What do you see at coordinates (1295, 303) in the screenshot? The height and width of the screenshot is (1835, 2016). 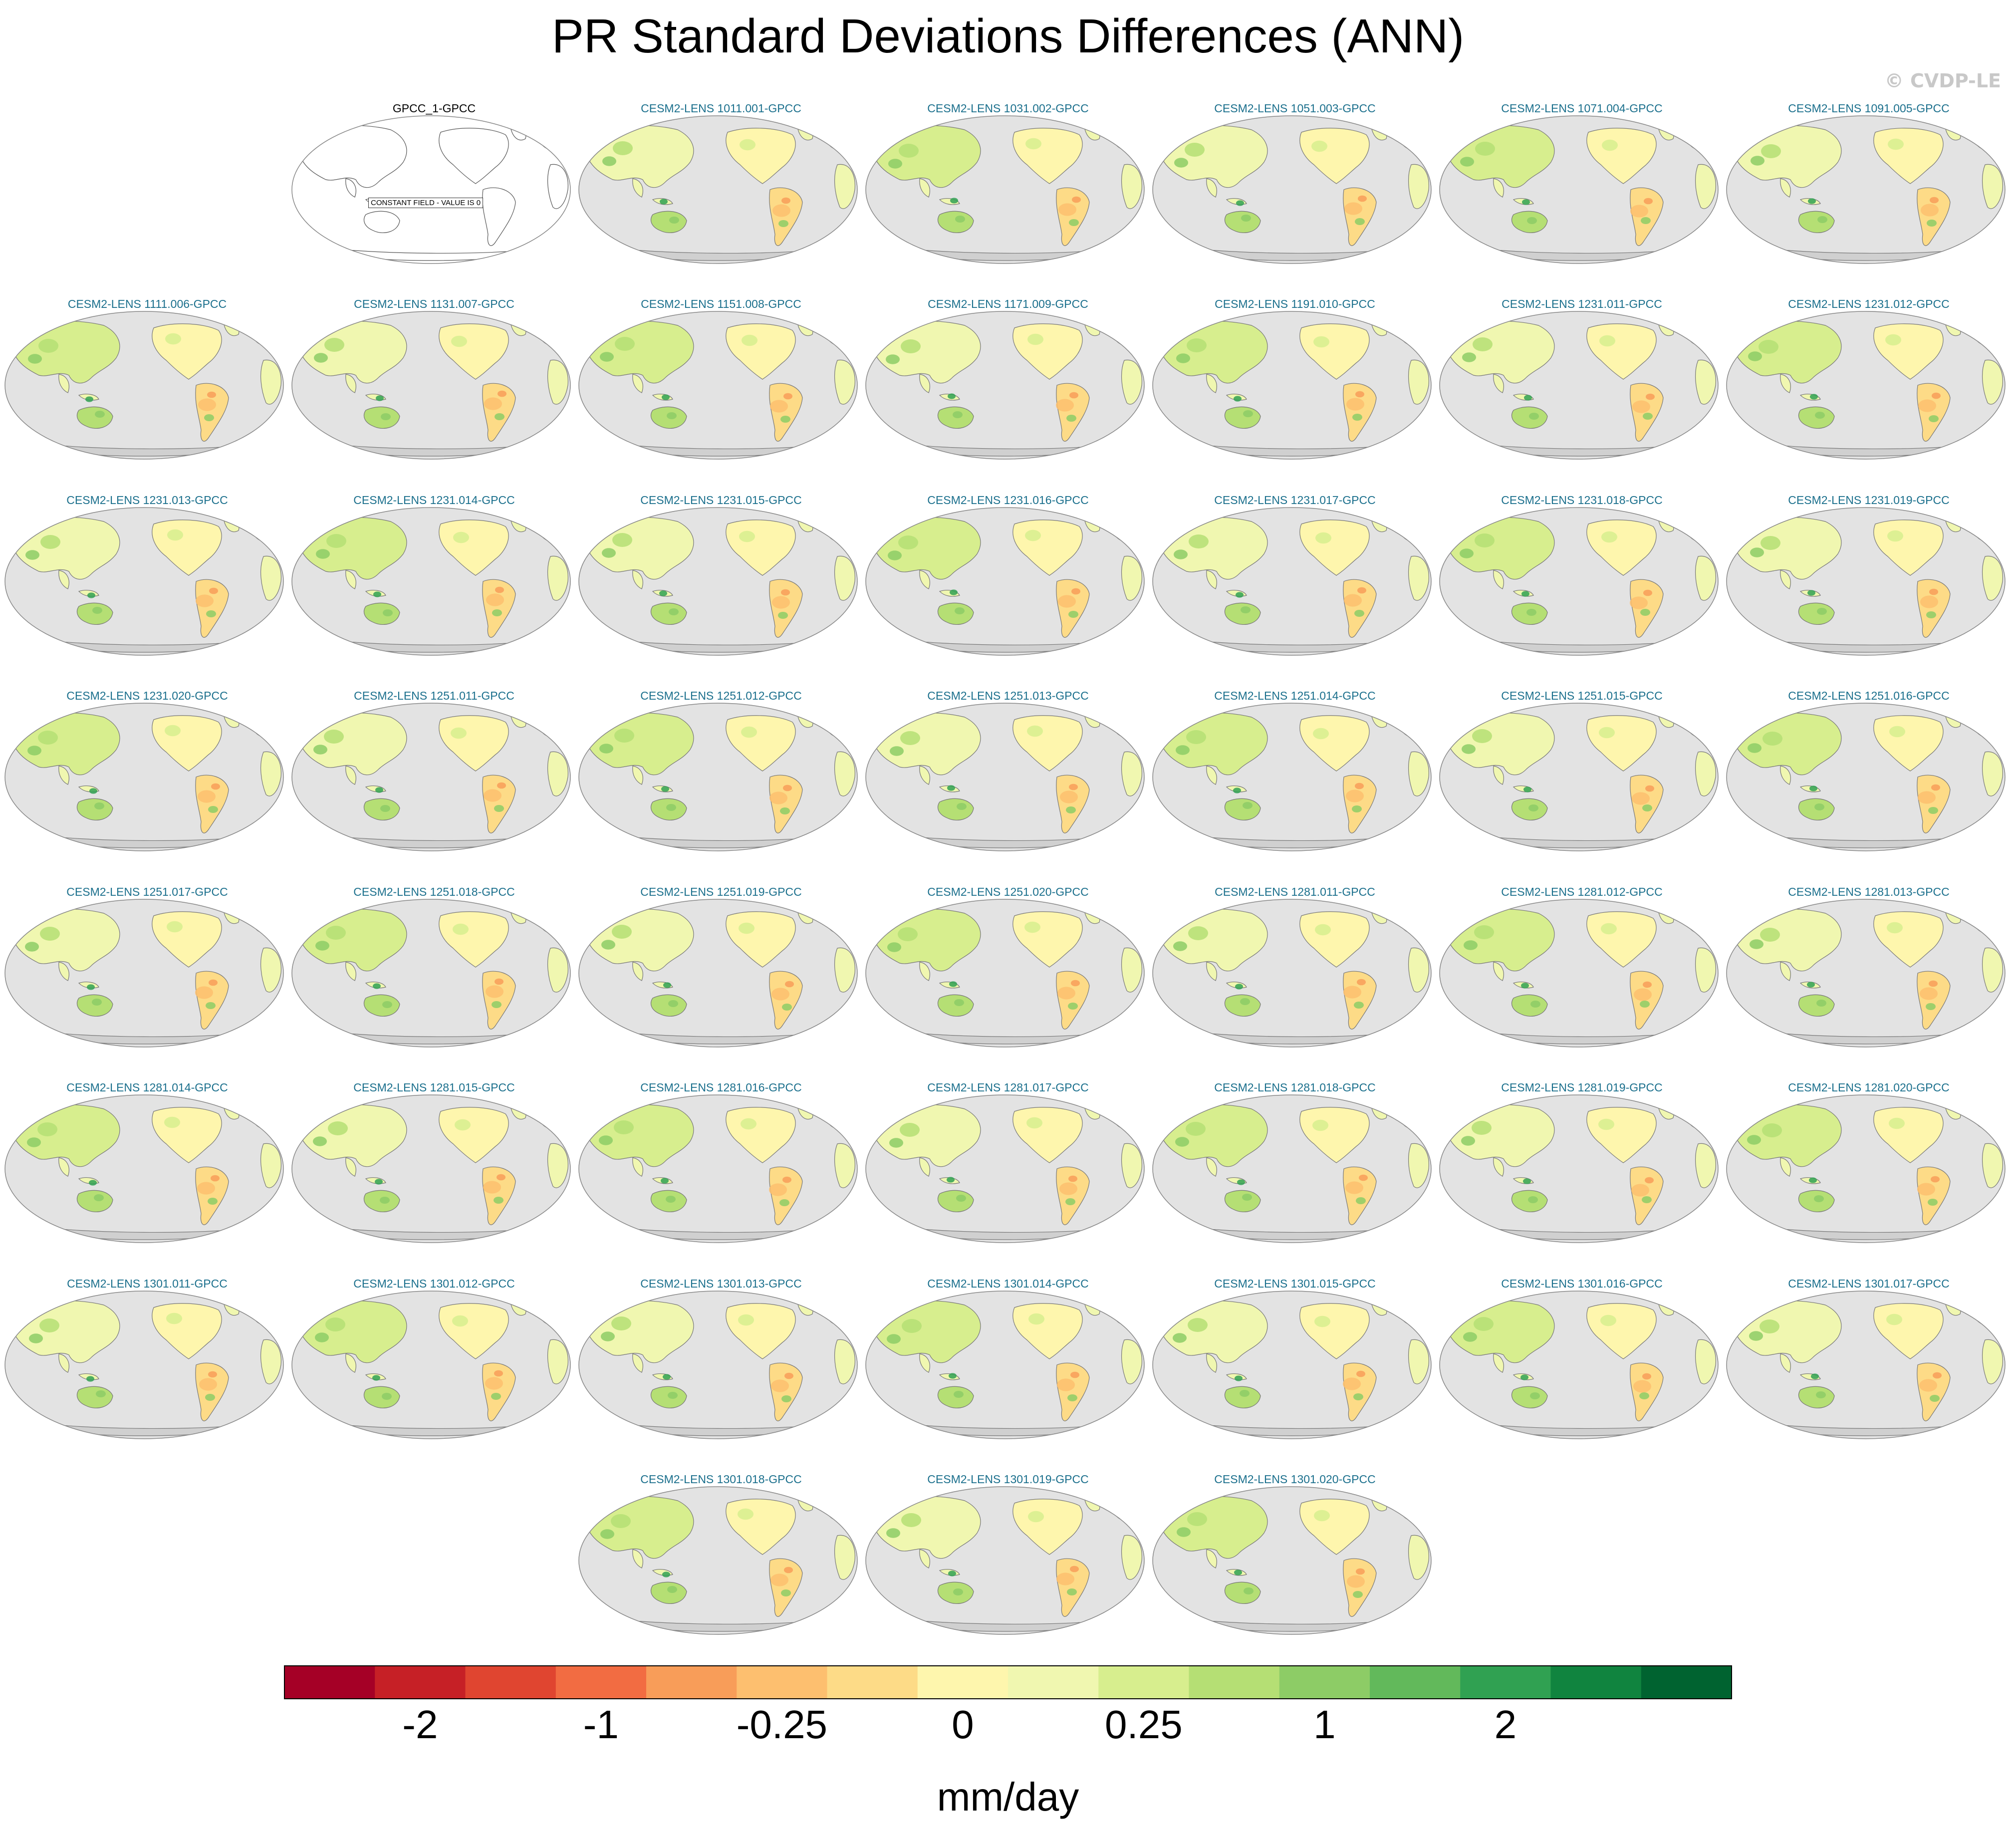 I see `map-panel-title: CESM2-LENS 1191.010-GPCC` at bounding box center [1295, 303].